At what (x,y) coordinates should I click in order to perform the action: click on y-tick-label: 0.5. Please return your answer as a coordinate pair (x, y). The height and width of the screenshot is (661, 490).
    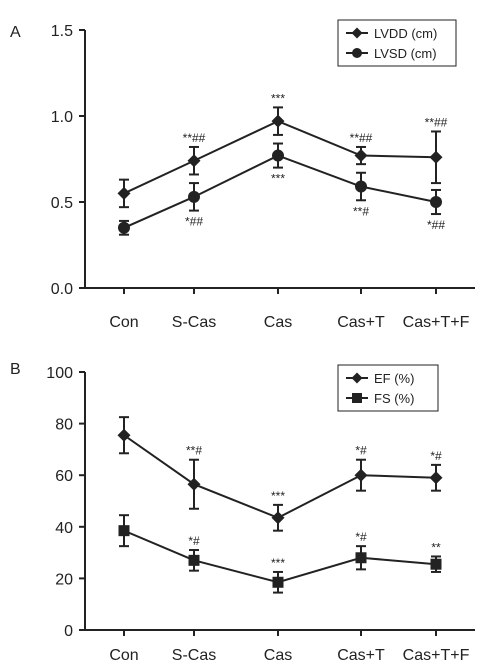
    Looking at the image, I should click on (62, 203).